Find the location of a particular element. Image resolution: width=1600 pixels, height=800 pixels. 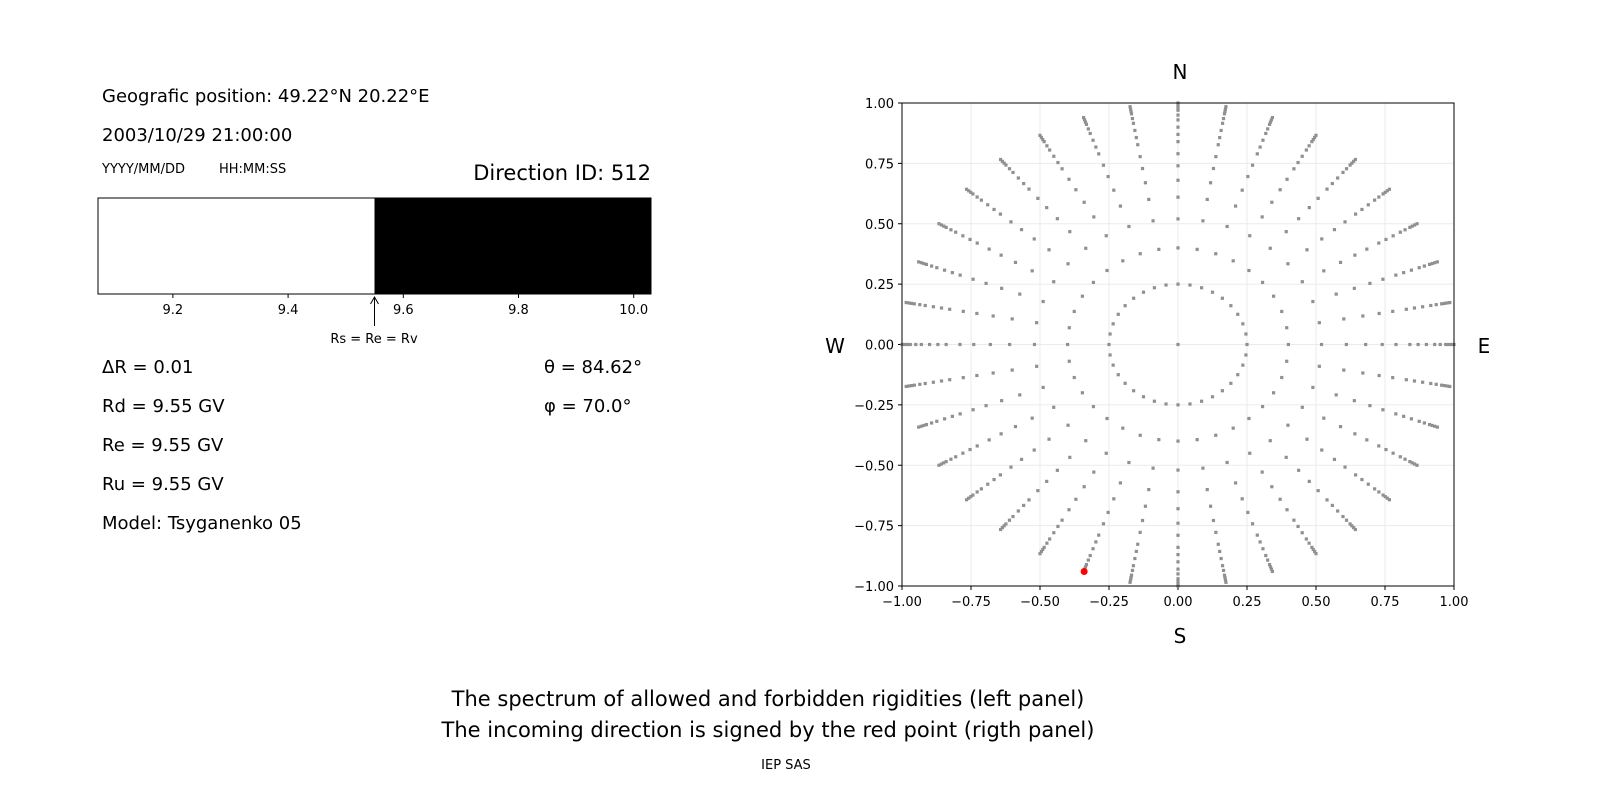

west-label: W is located at coordinates (835, 346).